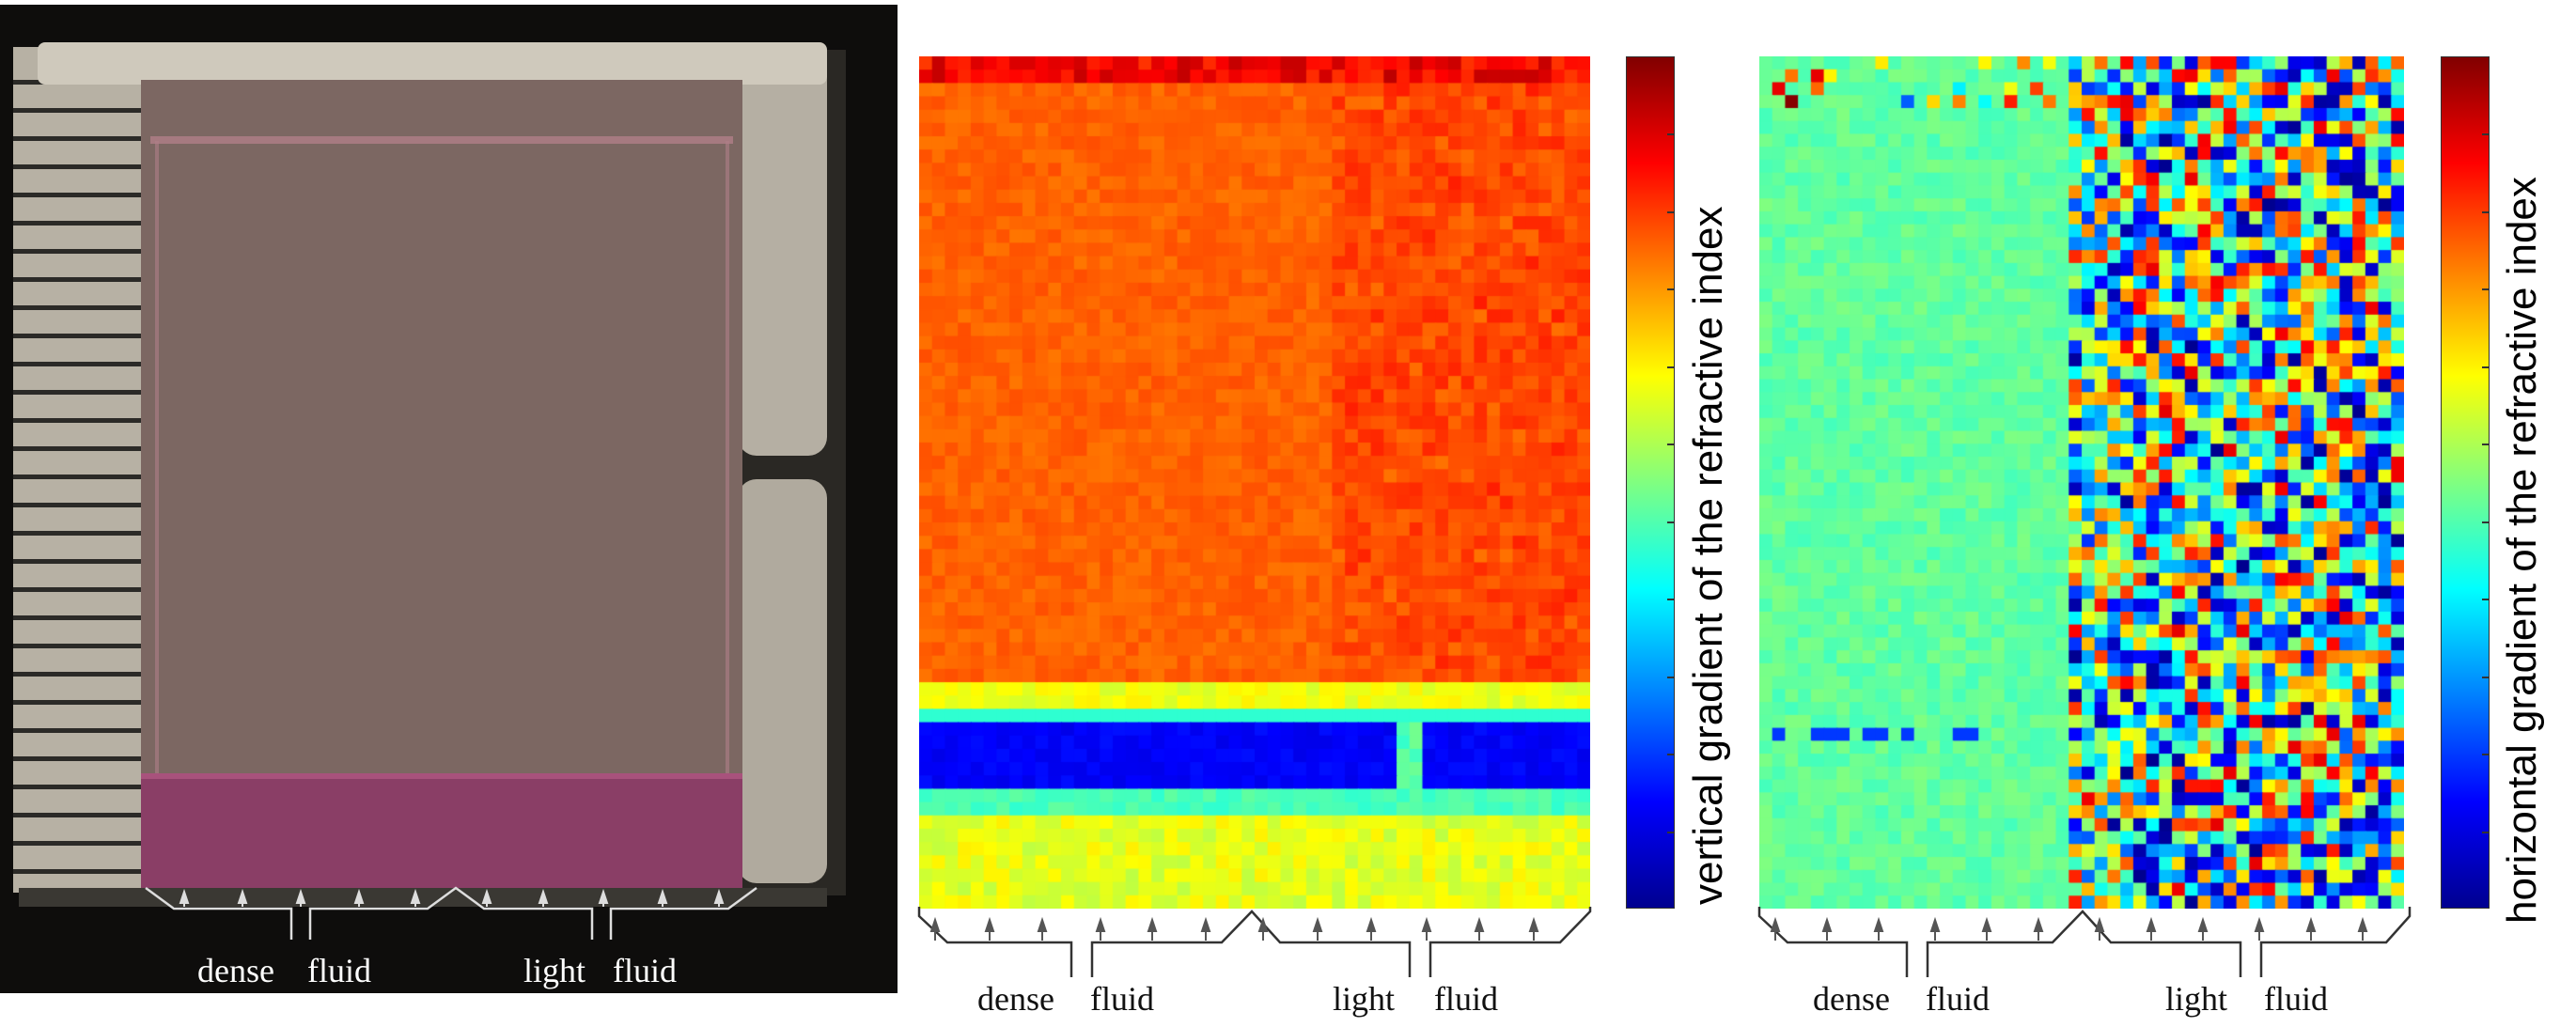 Image resolution: width=2576 pixels, height=1027 pixels. What do you see at coordinates (451, 938) in the screenshot?
I see `inlet-annotation: dense fluid light fluid` at bounding box center [451, 938].